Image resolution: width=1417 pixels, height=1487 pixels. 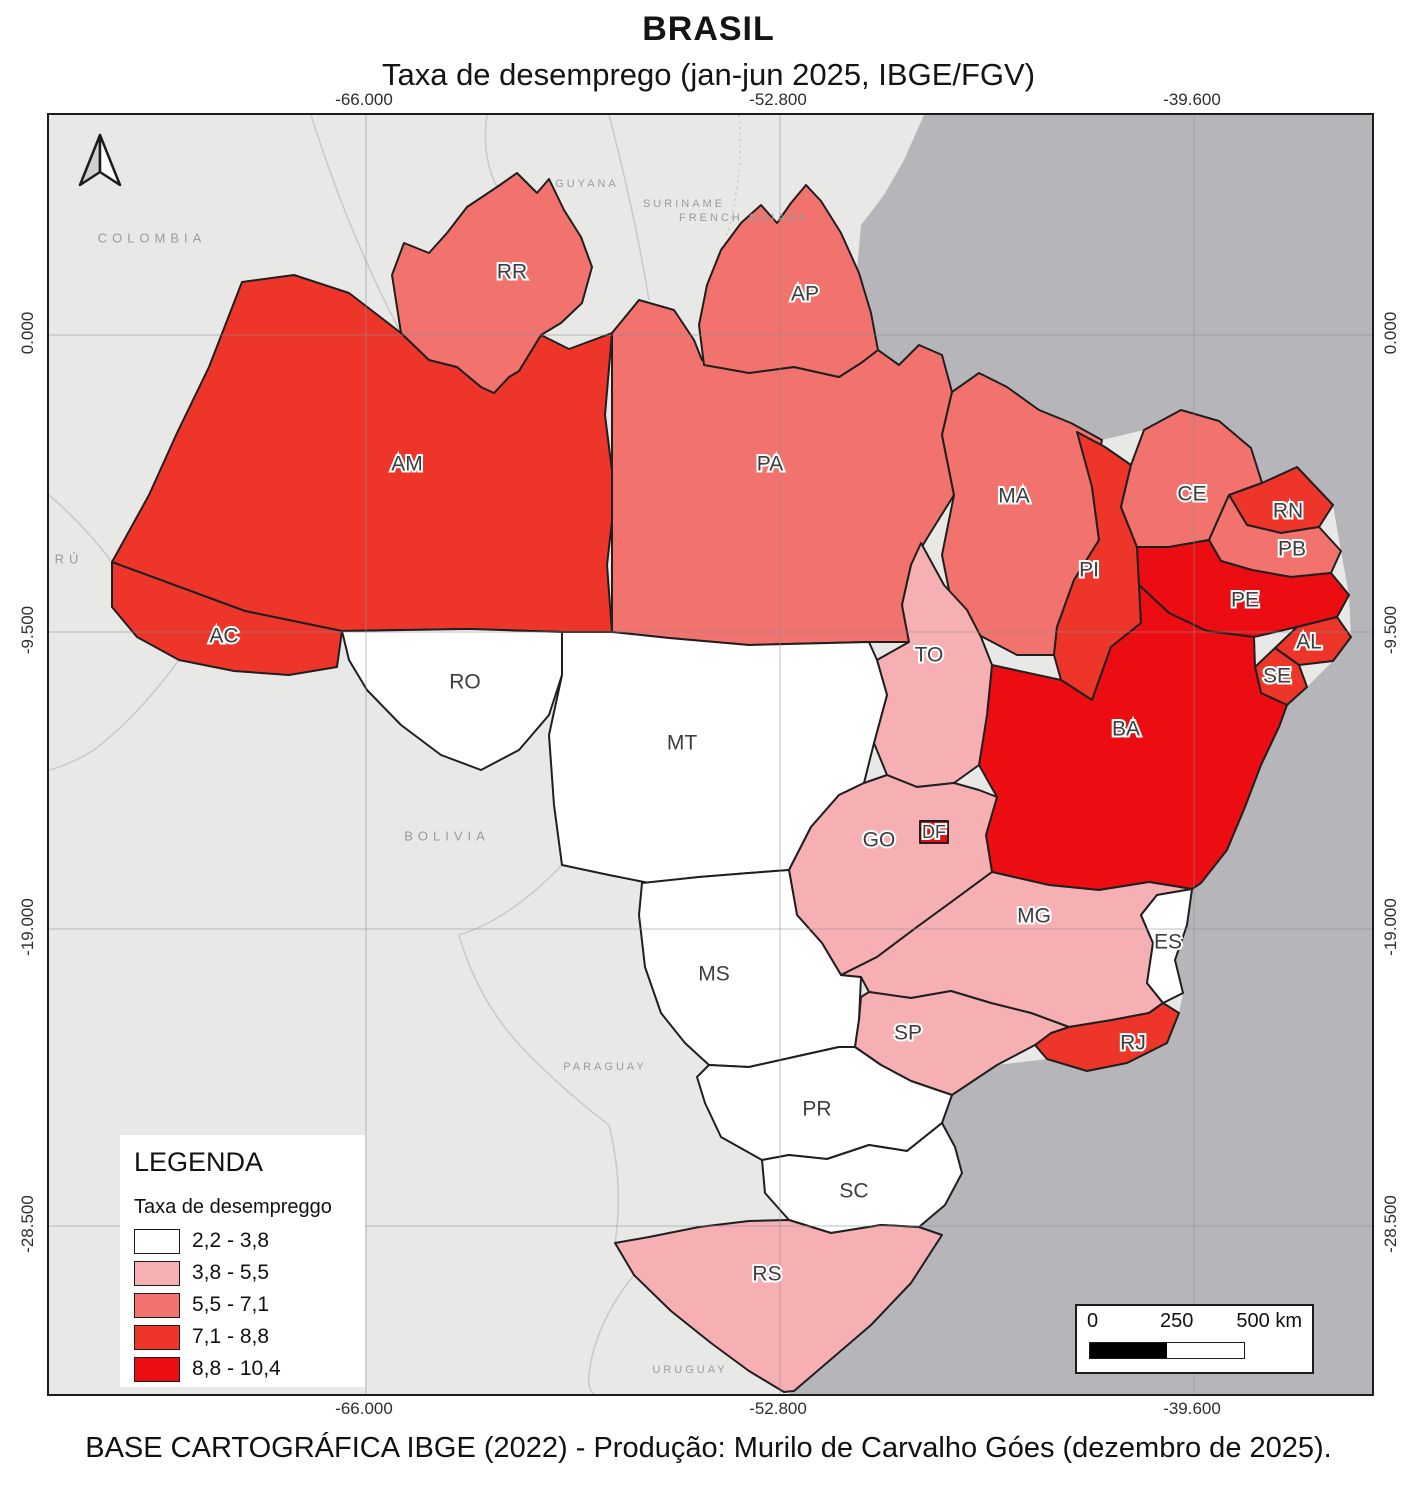 What do you see at coordinates (1126, 729) in the screenshot?
I see `state-label-BA: BA` at bounding box center [1126, 729].